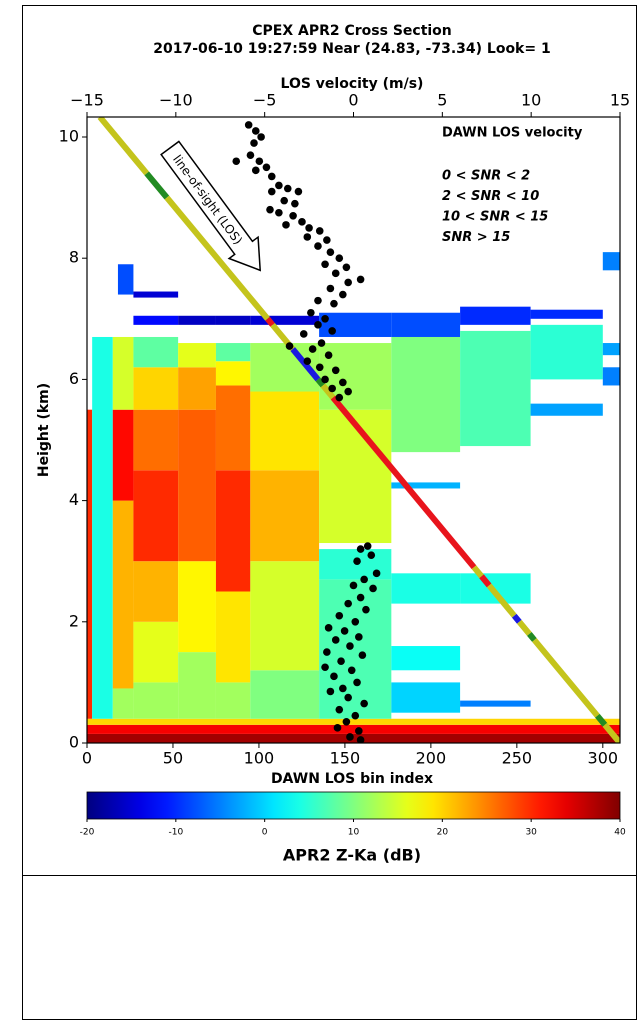 This screenshot has width=638, height=1025. Describe the element at coordinates (620, 100) in the screenshot. I see `x2-tick-label: 15` at that location.